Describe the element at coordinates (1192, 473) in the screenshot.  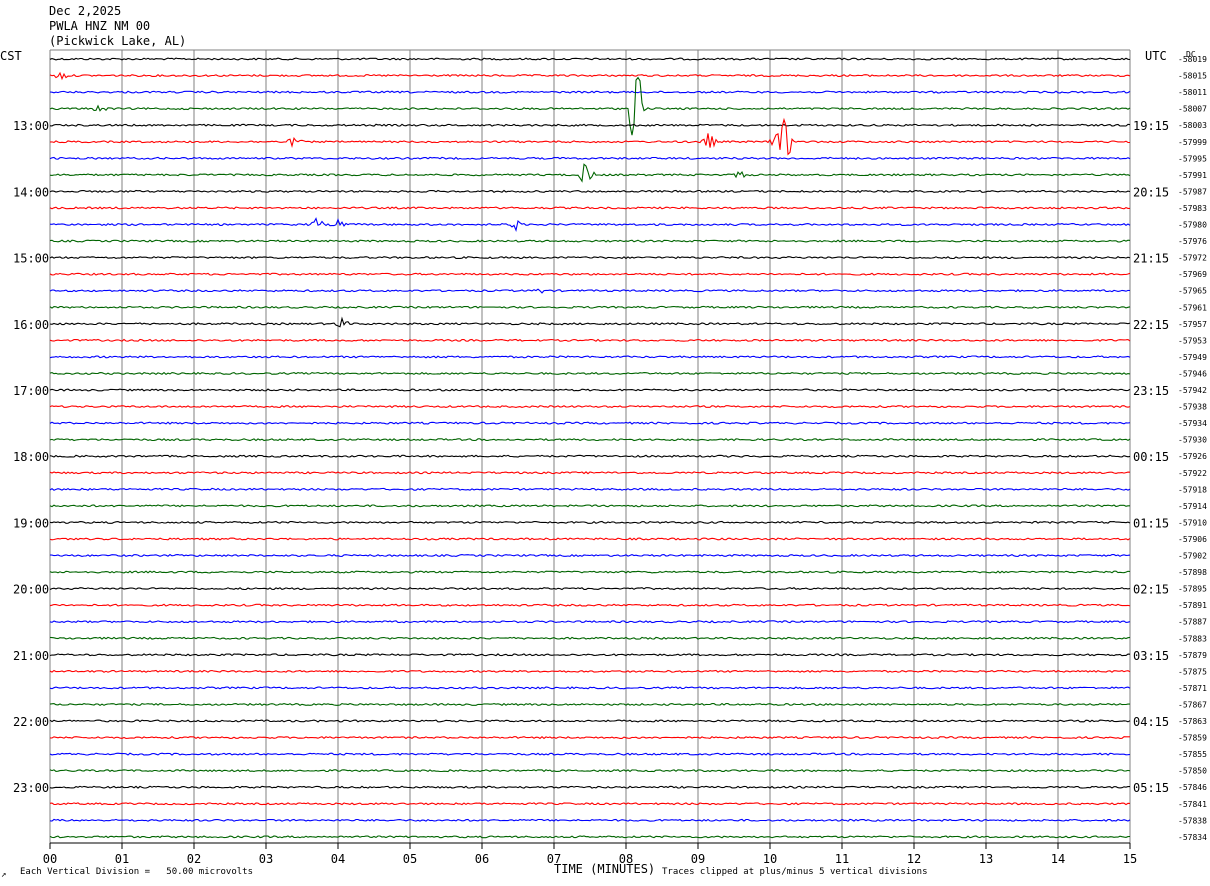
I see `dc-offset-label: -57922` at that location.